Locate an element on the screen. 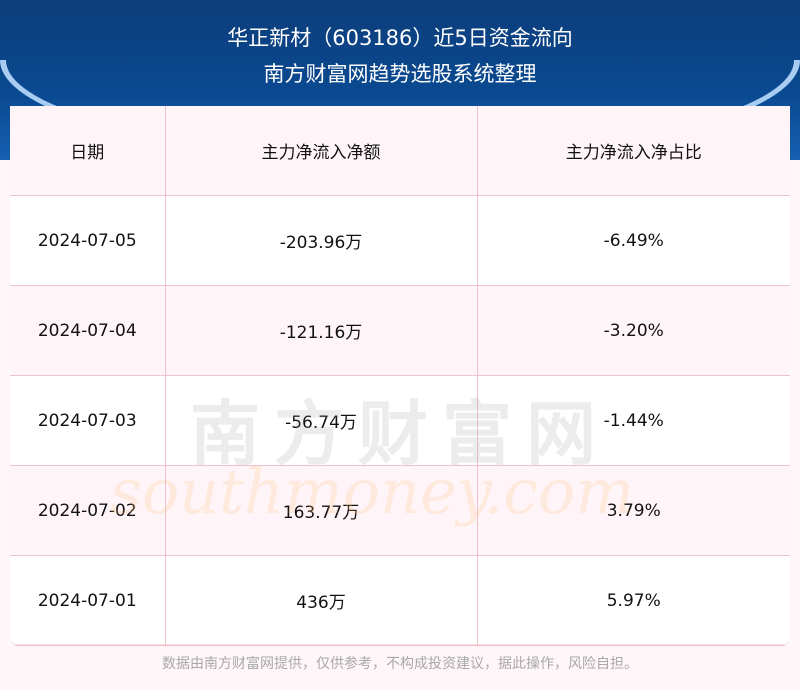  date-cell: 2024-07-01 is located at coordinates (88, 600).